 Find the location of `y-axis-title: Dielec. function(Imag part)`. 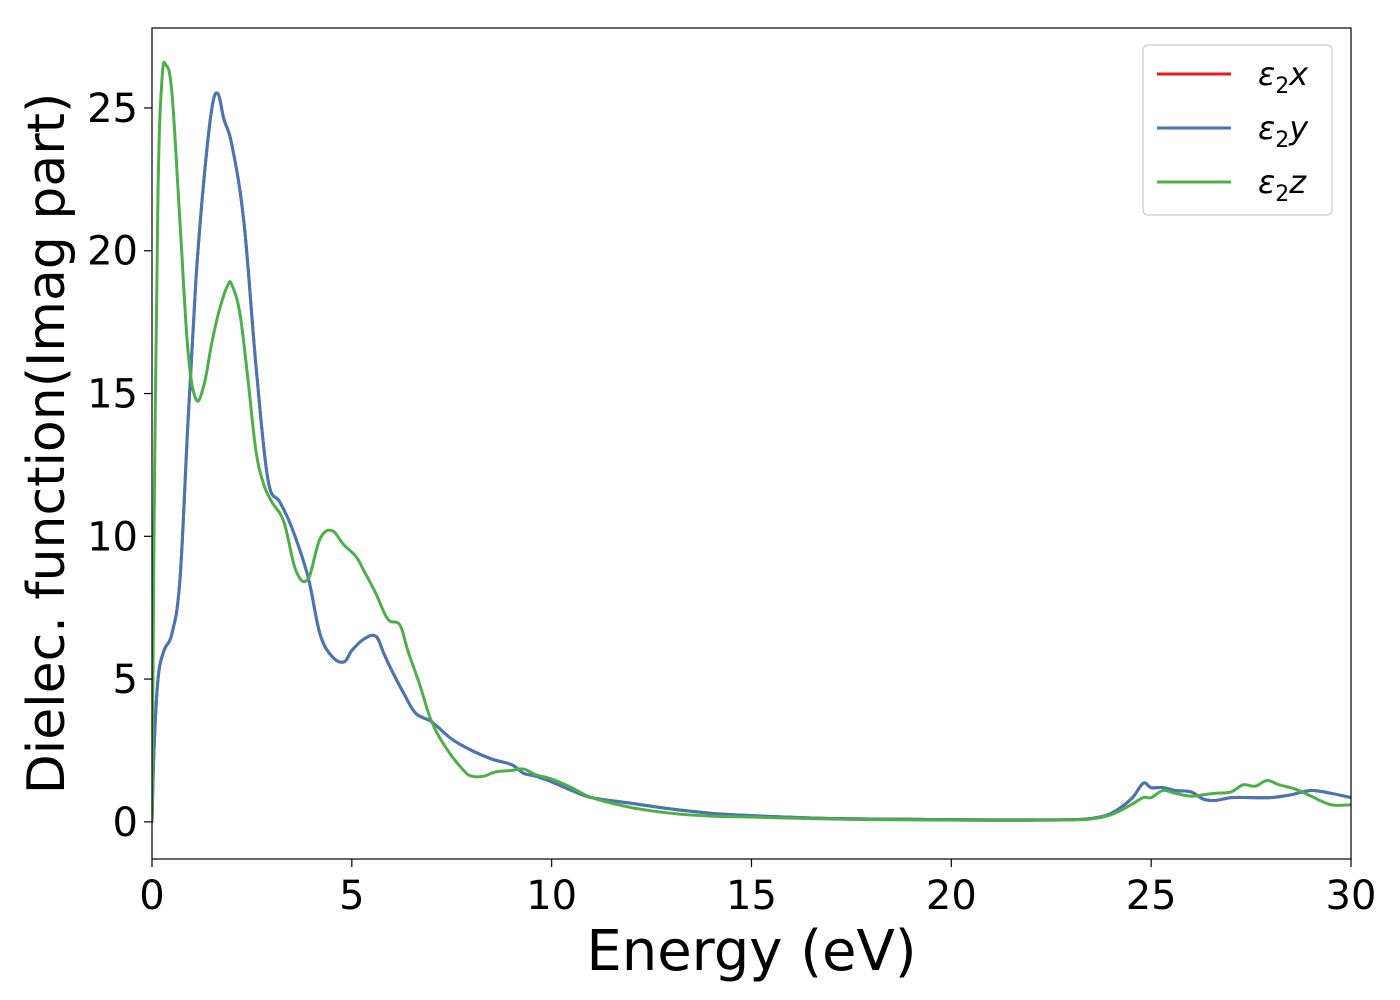

y-axis-title: Dielec. function(Imag part) is located at coordinates (47, 444).